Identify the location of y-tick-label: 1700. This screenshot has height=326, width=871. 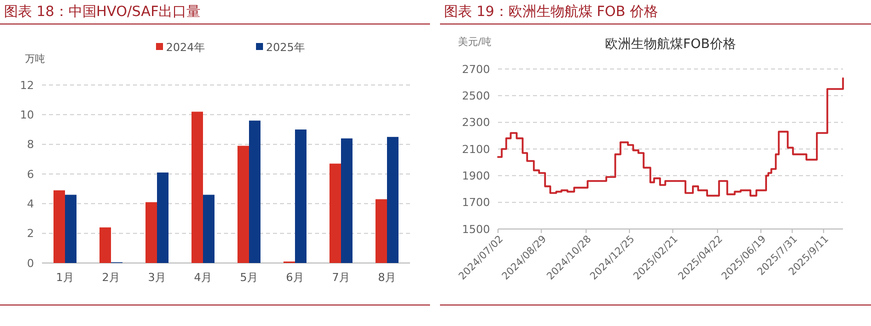
(476, 203).